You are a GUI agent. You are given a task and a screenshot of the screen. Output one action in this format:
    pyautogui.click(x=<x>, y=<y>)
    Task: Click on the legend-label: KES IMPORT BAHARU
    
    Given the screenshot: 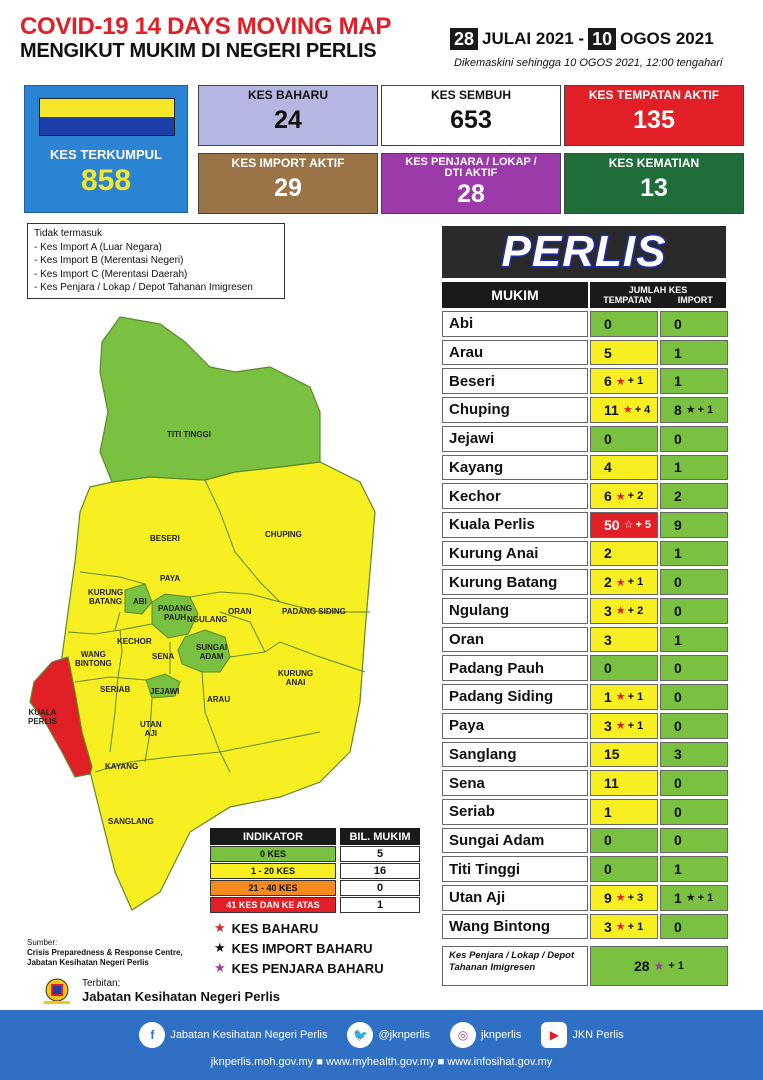 What is the action you would take?
    pyautogui.click(x=302, y=948)
    